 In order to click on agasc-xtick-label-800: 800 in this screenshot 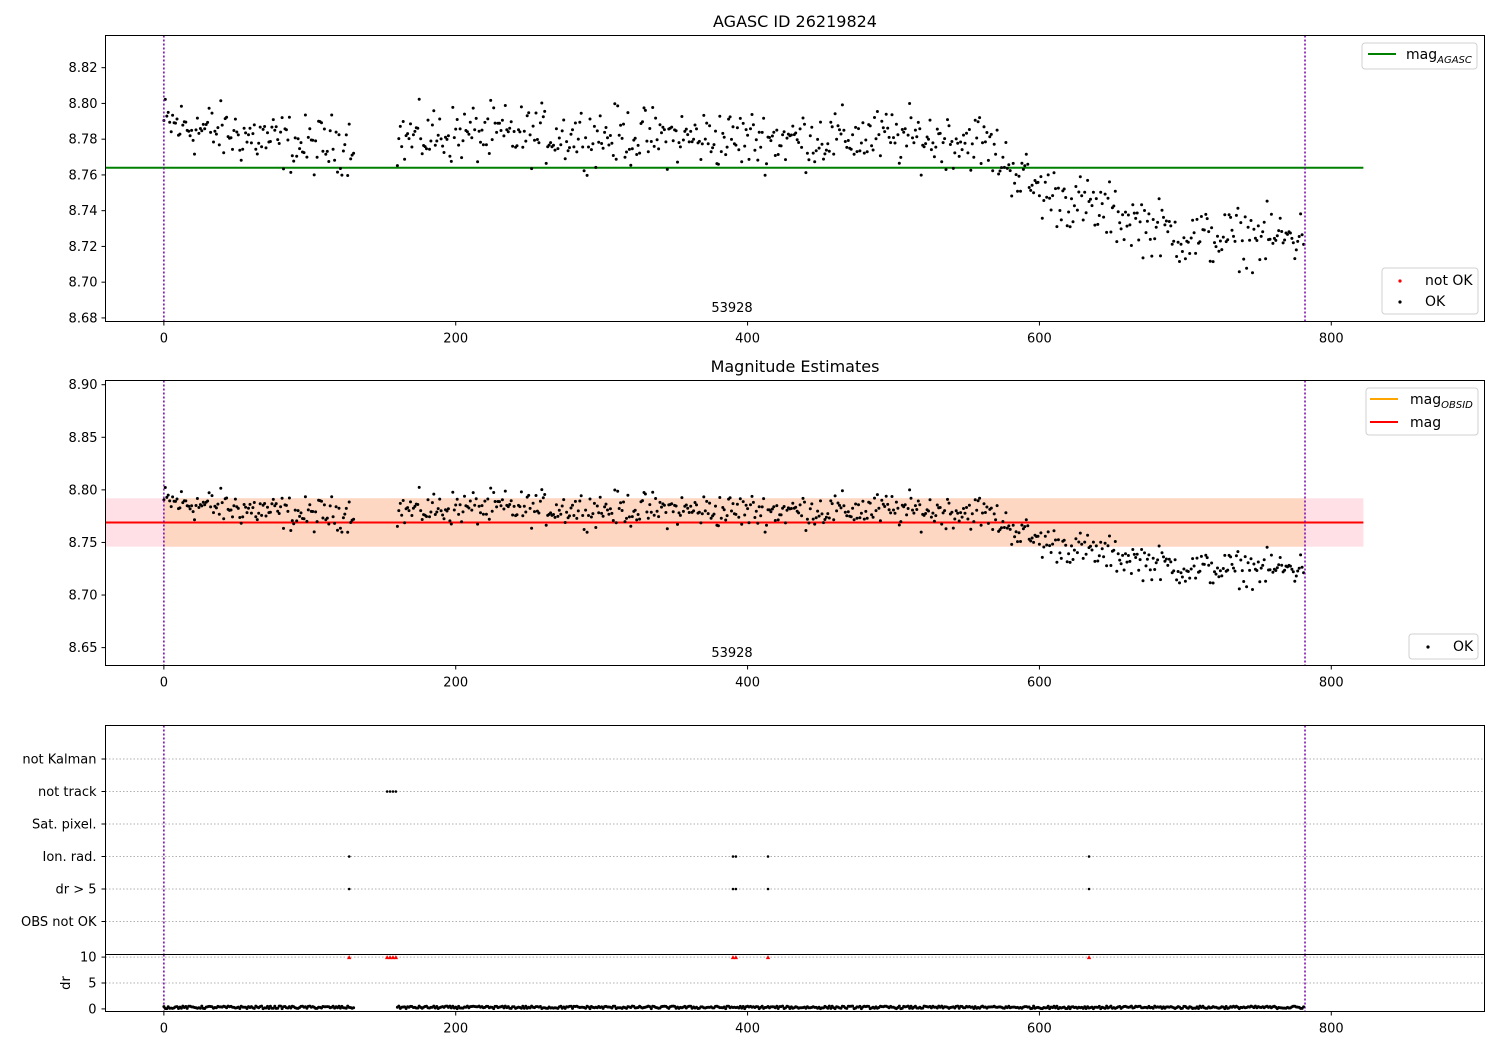, I will do `click(1331, 339)`.